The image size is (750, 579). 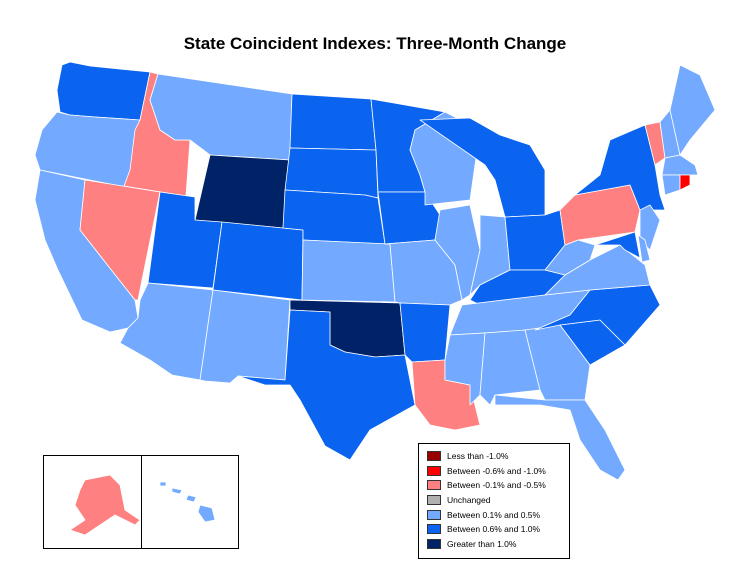 I want to click on state-WY, so click(x=242, y=191).